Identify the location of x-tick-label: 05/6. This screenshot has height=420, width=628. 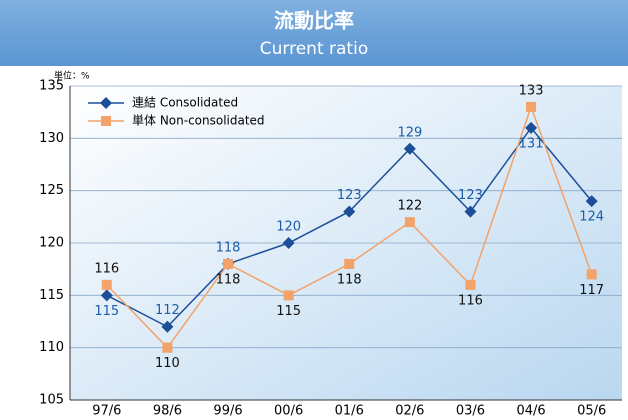
(591, 411).